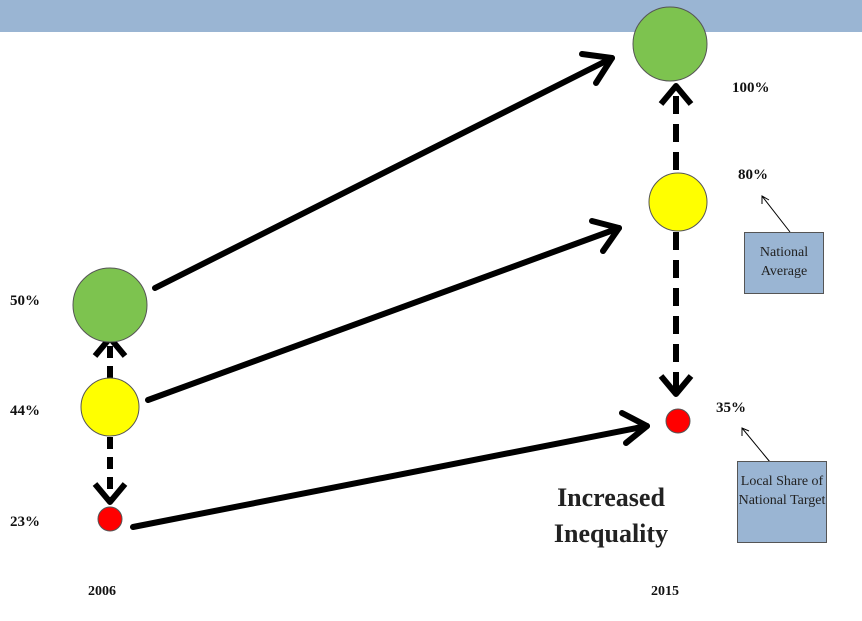 The width and height of the screenshot is (862, 621). What do you see at coordinates (25, 301) in the screenshot?
I see `value-green-2006: 50%` at bounding box center [25, 301].